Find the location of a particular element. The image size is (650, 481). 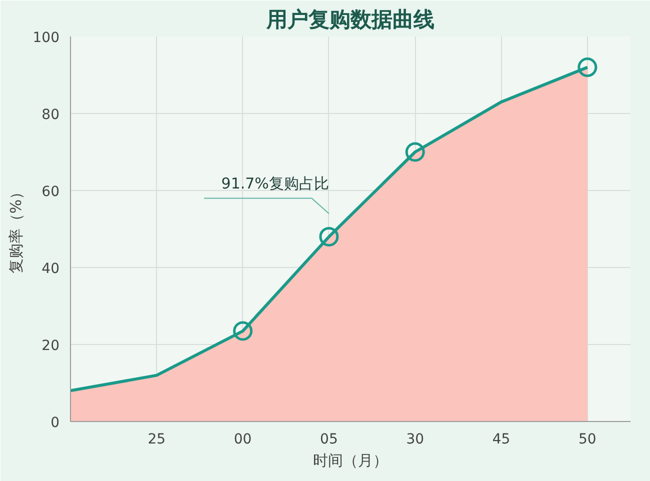

x-tick-label: 00 is located at coordinates (243, 440).